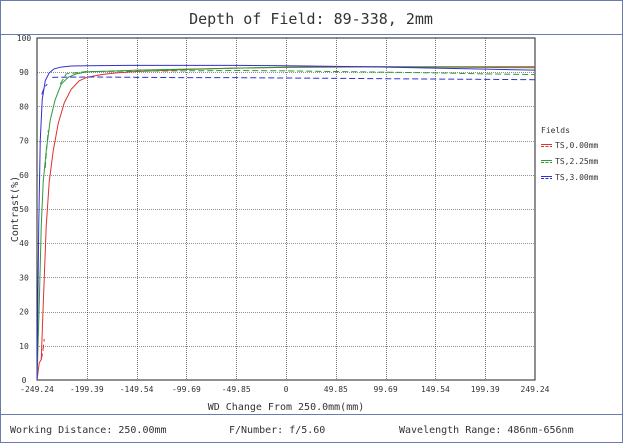 The width and height of the screenshot is (623, 443). What do you see at coordinates (186, 389) in the screenshot?
I see `x-tick-label: -99.69` at bounding box center [186, 389].